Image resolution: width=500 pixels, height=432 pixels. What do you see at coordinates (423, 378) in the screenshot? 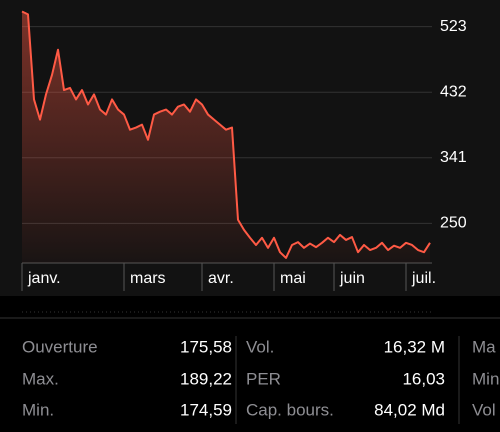
I see `stat-value: 16,03` at bounding box center [423, 378].